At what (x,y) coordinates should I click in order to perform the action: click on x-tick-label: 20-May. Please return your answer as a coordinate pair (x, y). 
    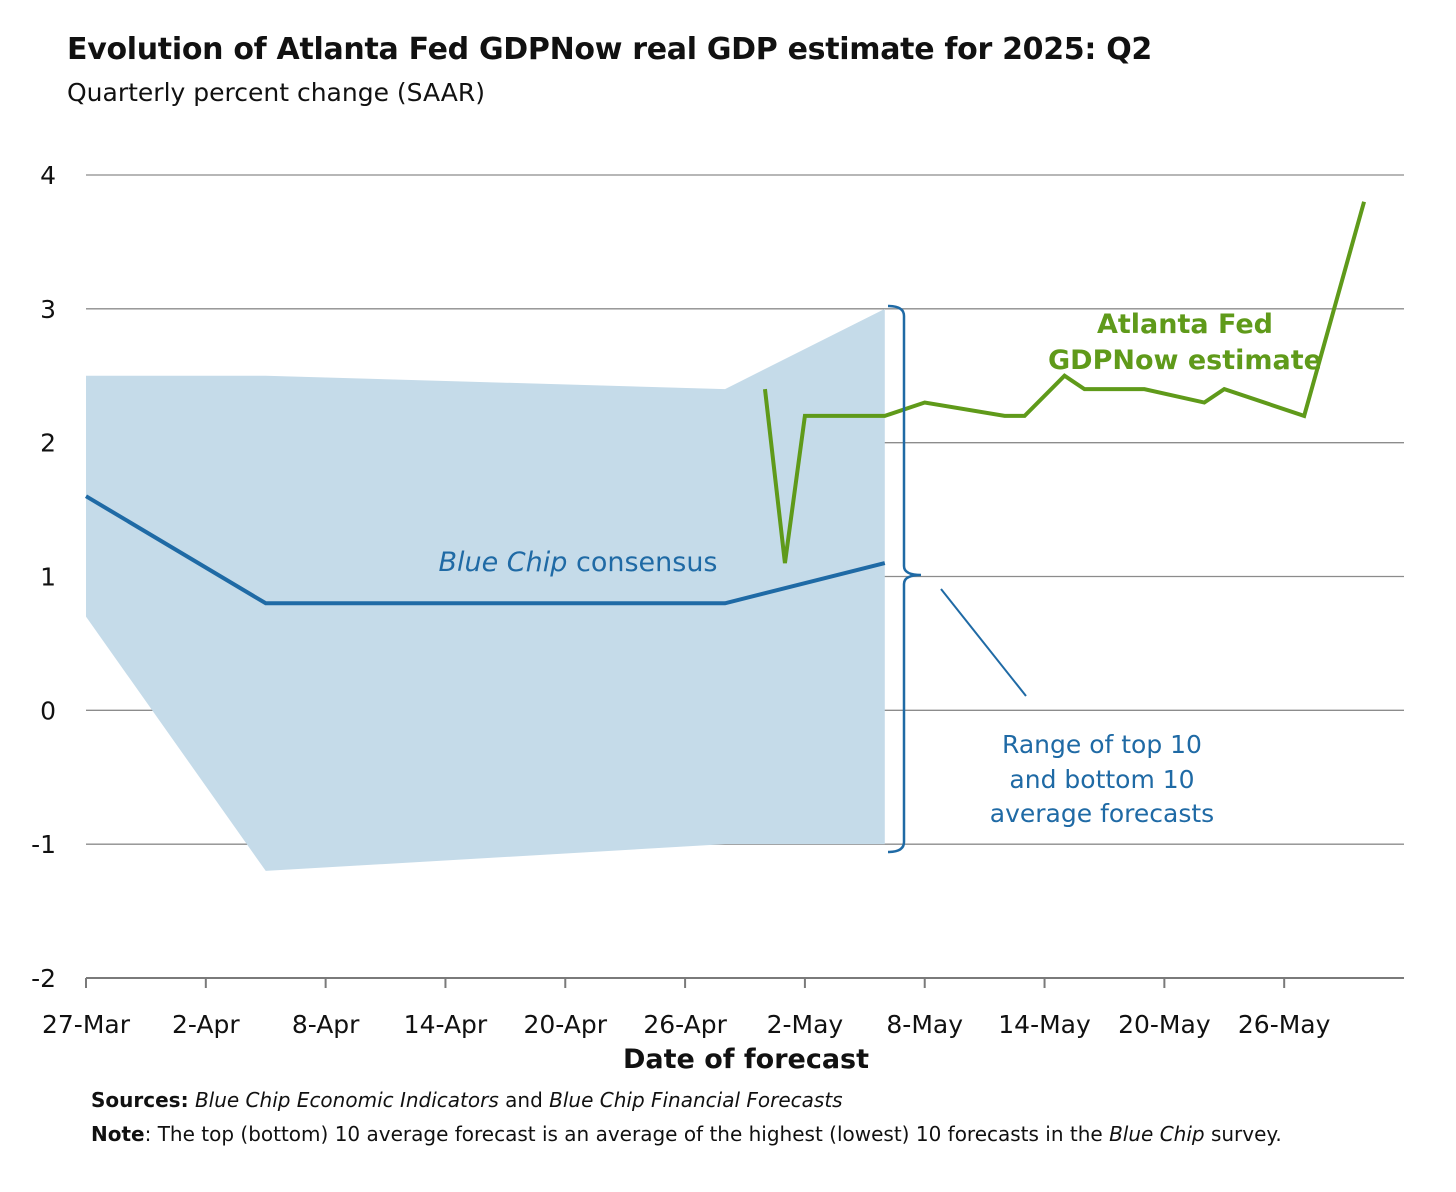
    Looking at the image, I should click on (1164, 1024).